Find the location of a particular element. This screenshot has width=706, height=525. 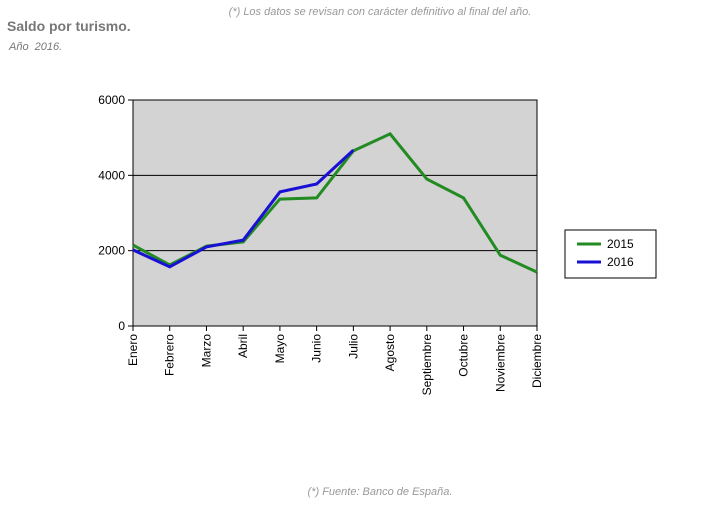

x-tick-label: Marzo is located at coordinates (206, 351).